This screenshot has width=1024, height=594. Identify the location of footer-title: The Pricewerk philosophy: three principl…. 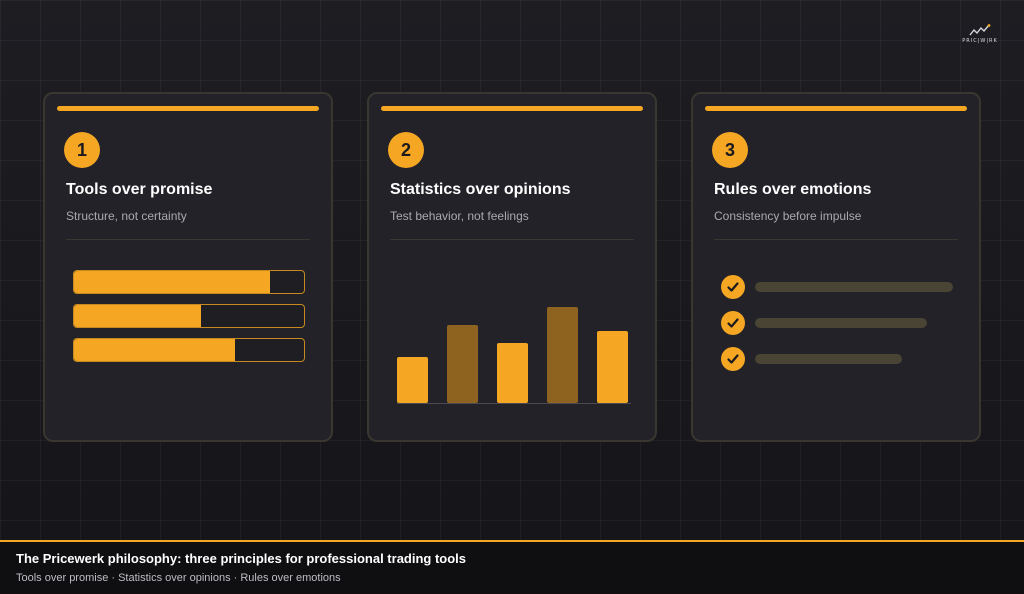
(241, 558).